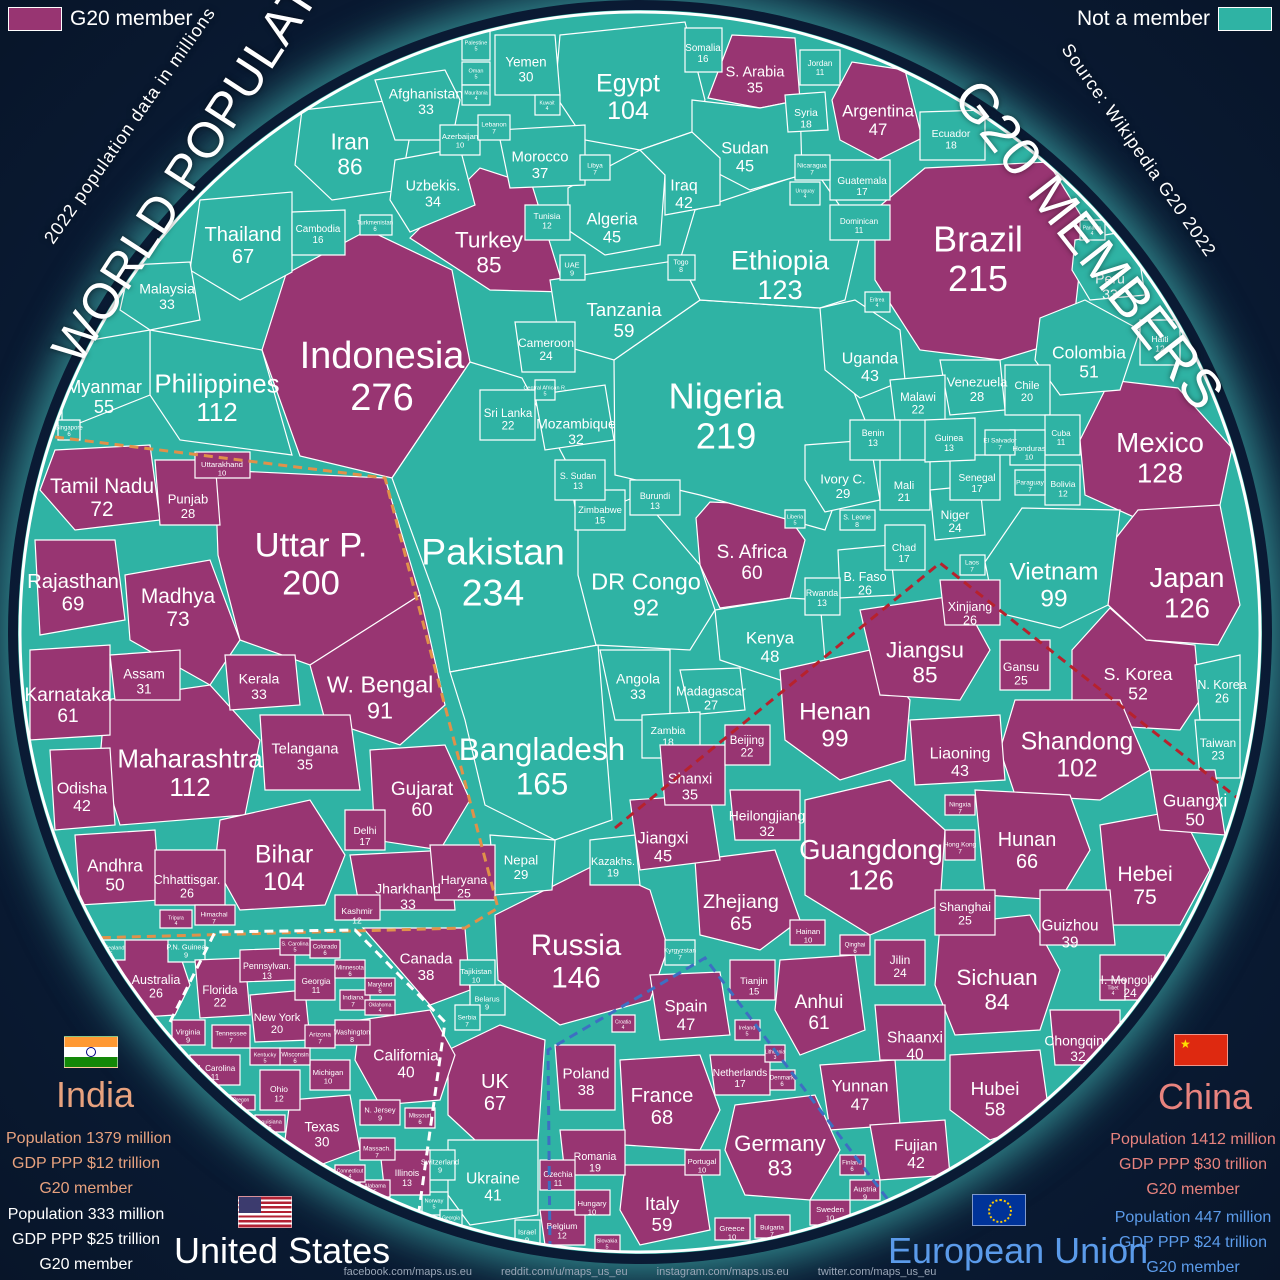  What do you see at coordinates (820, 63) in the screenshot?
I see `label-jordan: Jordan` at bounding box center [820, 63].